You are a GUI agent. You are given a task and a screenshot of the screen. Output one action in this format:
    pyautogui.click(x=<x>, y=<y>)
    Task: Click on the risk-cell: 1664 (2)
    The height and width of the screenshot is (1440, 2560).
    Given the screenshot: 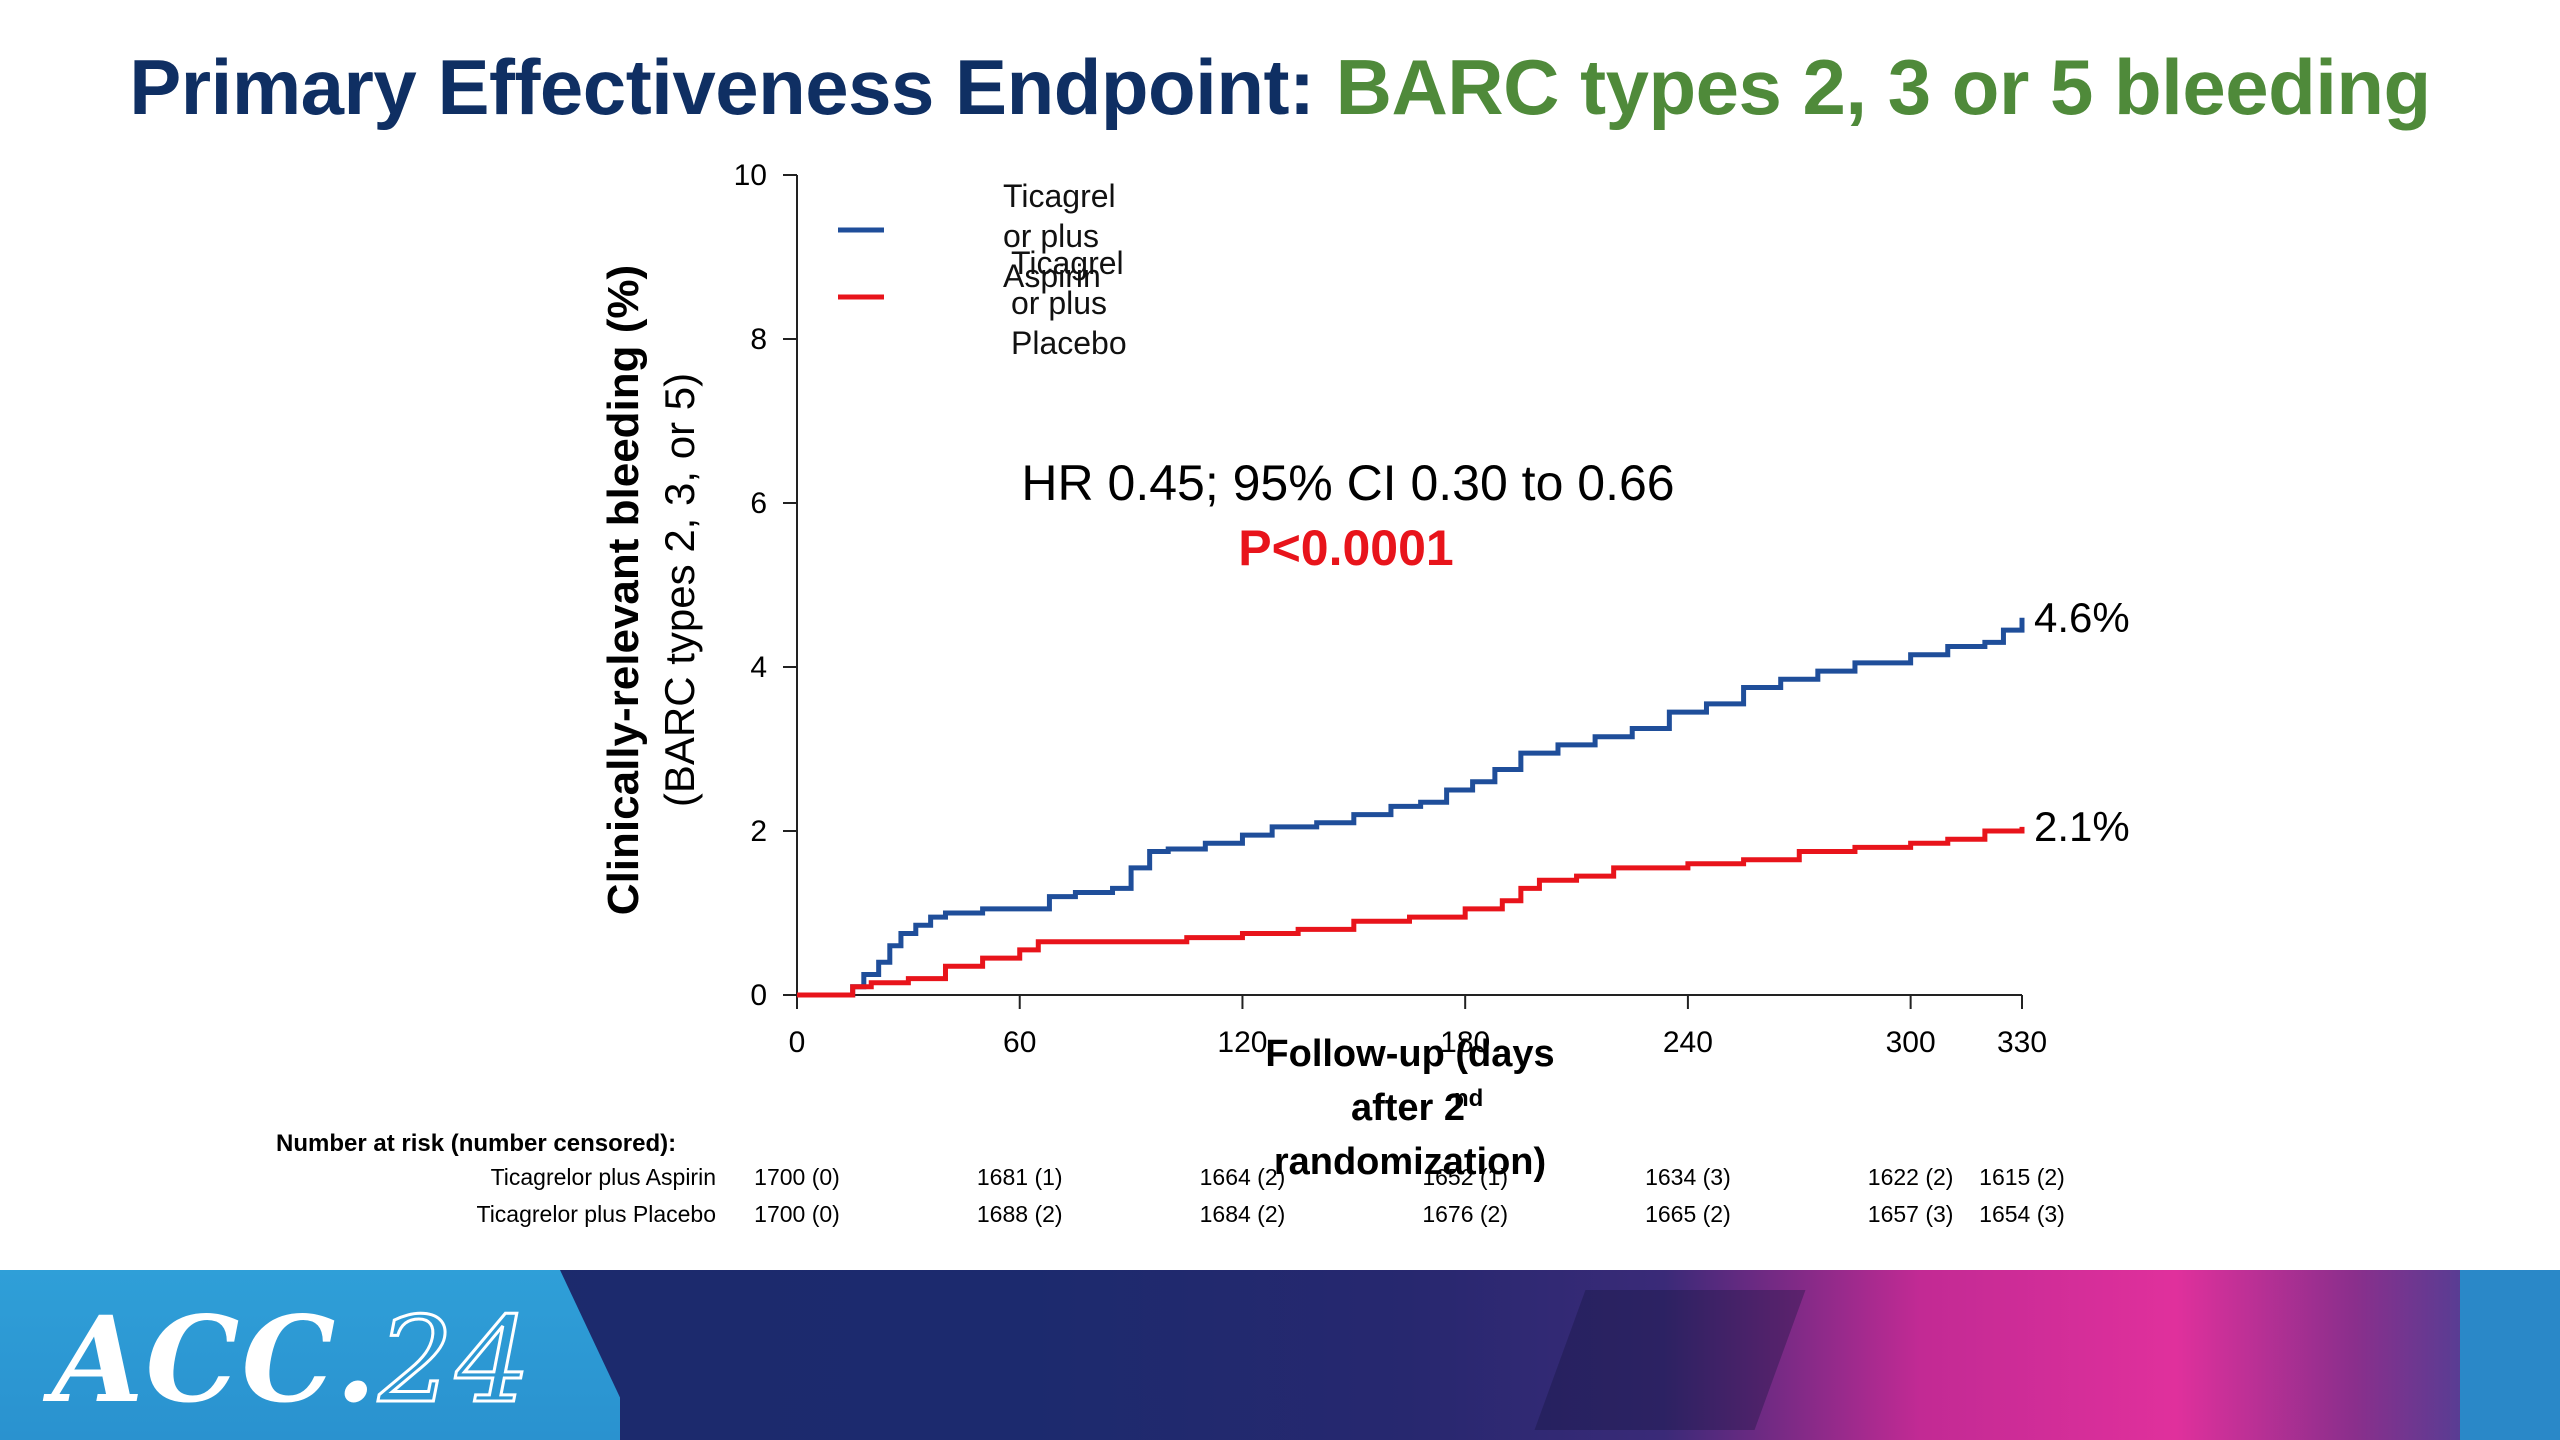 What is the action you would take?
    pyautogui.click(x=1242, y=1177)
    